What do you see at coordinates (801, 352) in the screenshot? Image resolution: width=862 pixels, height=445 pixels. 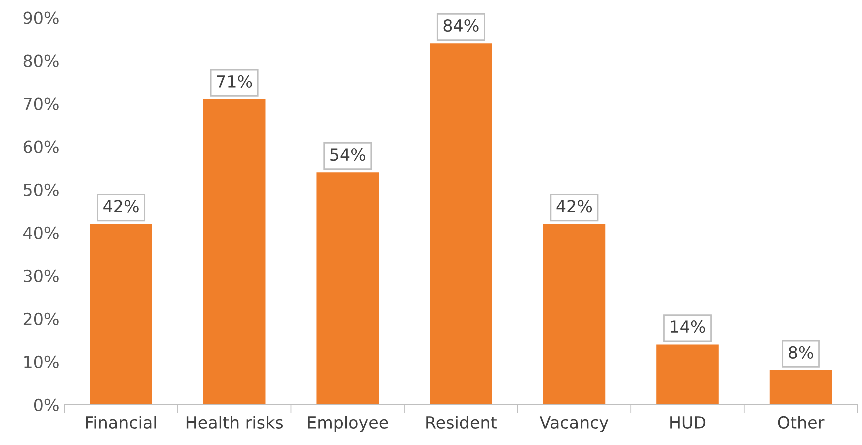 I see `data-label: 8%` at bounding box center [801, 352].